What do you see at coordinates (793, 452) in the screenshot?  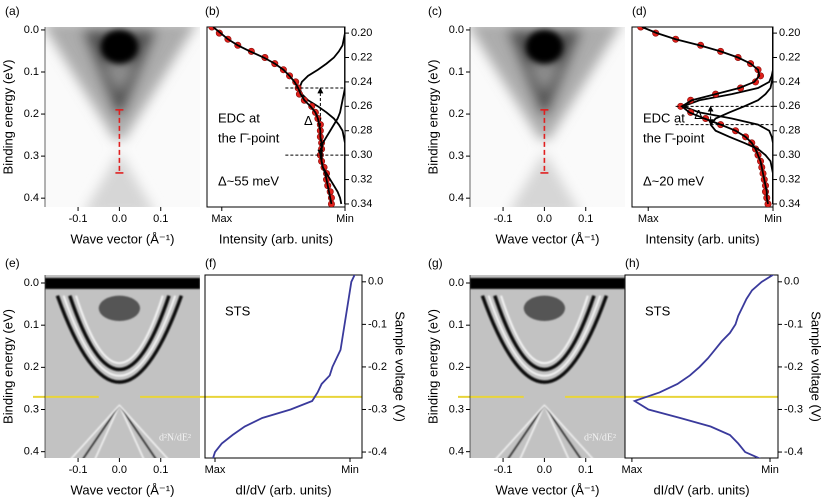 I see `y-tick-label: -0.4` at bounding box center [793, 452].